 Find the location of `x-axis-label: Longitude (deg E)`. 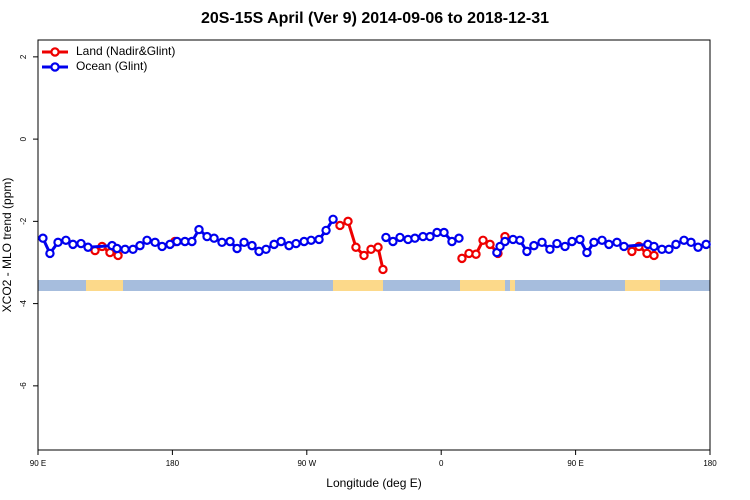

x-axis-label: Longitude (deg E) is located at coordinates (373, 483).